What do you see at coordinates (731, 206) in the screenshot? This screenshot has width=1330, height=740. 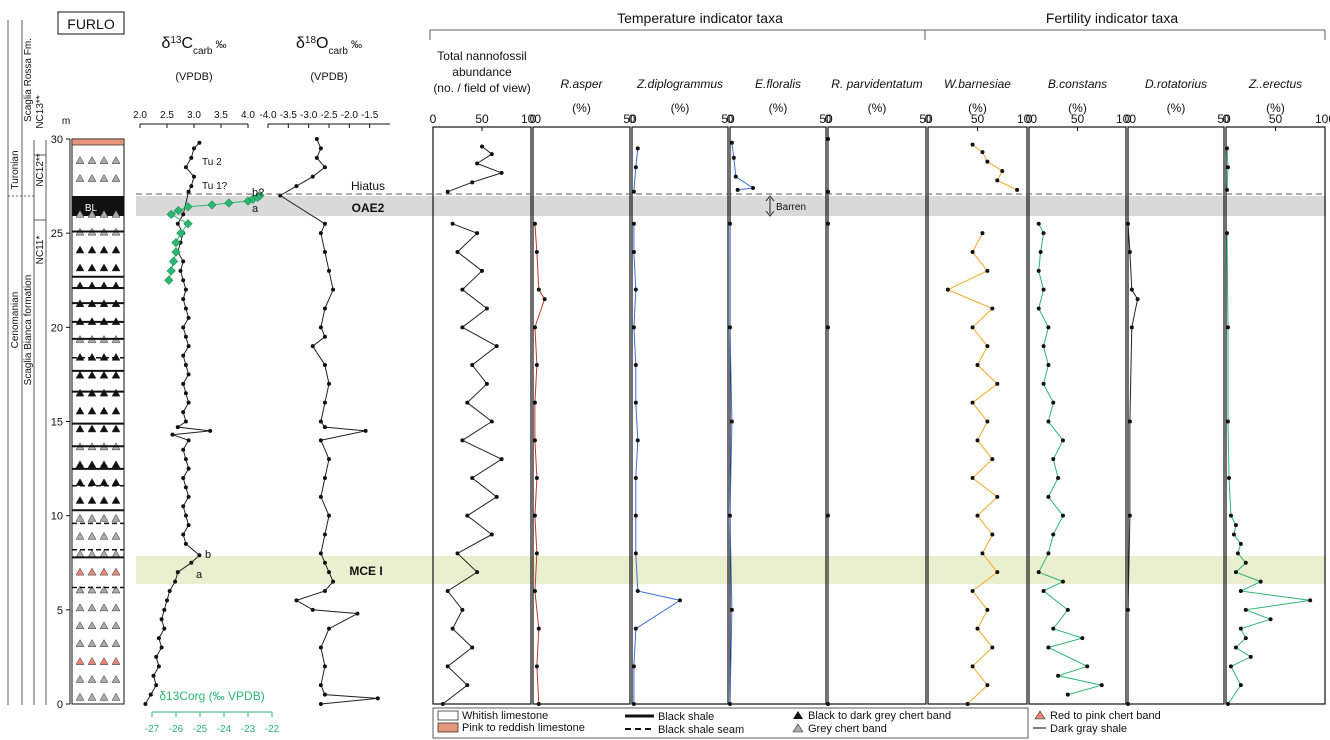 I see `oae2-band` at bounding box center [731, 206].